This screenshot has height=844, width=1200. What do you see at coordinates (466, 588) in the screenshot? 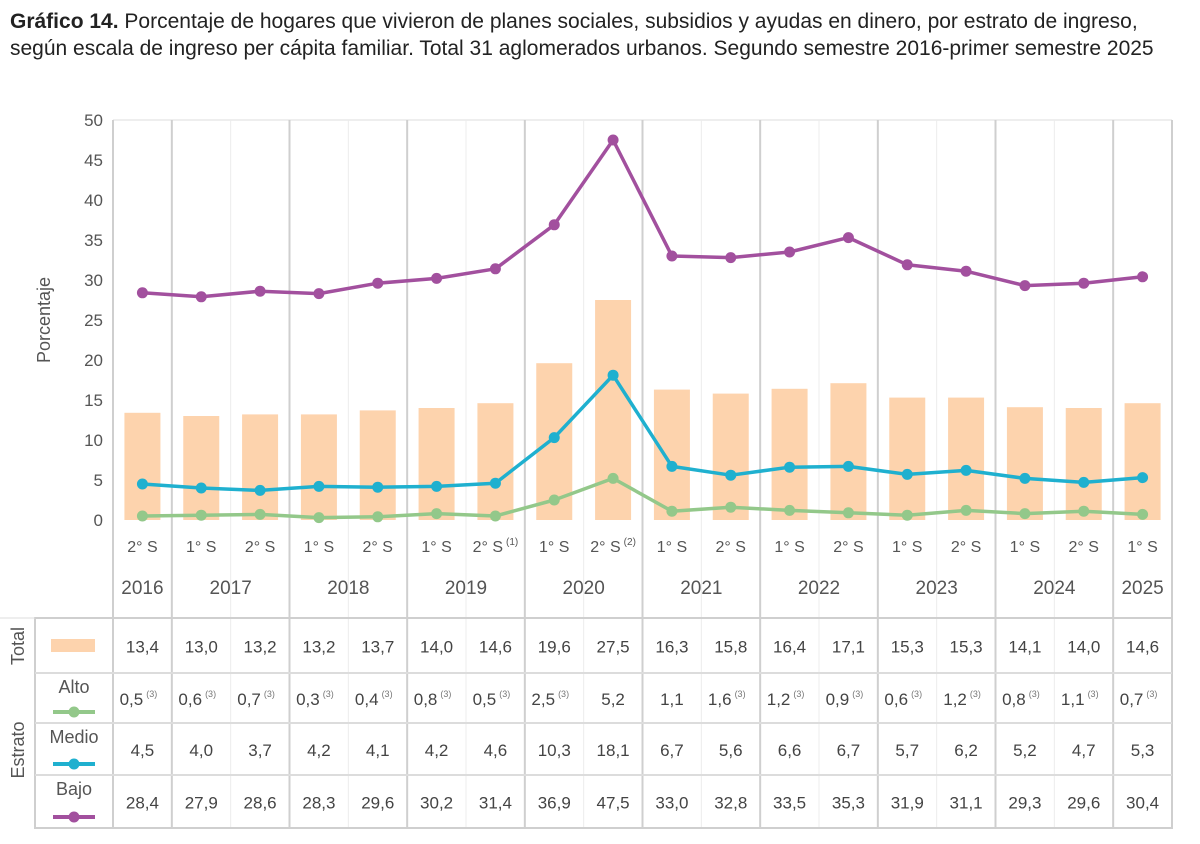
I see `year-label: 2019` at bounding box center [466, 588].